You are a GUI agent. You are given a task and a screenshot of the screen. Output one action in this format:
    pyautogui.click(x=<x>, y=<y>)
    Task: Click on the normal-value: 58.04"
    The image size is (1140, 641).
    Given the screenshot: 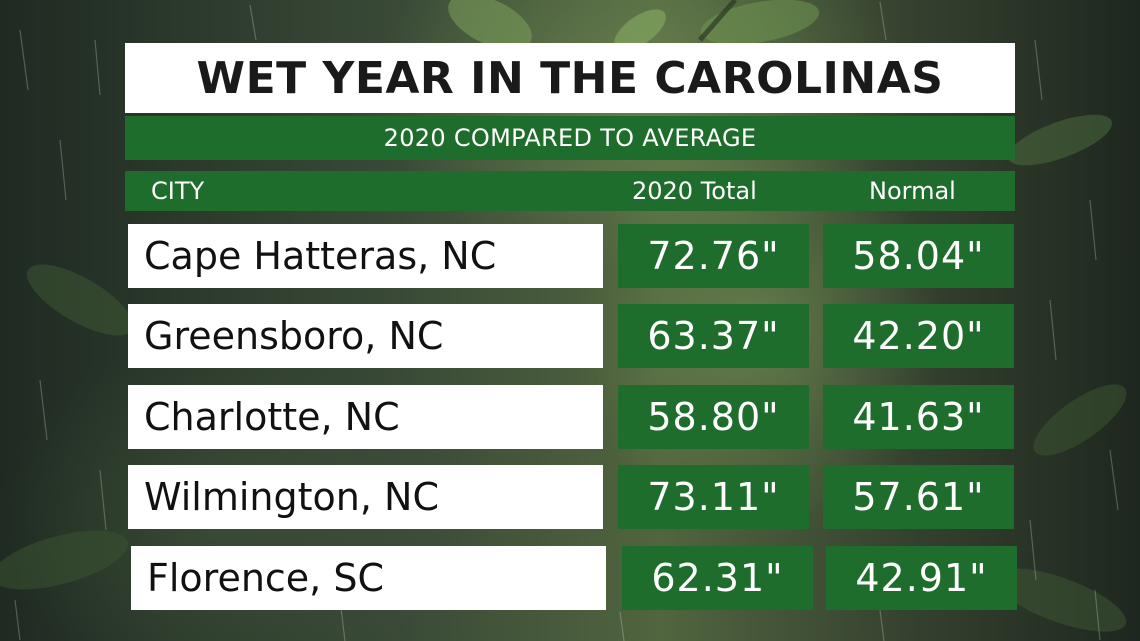 What is the action you would take?
    pyautogui.click(x=918, y=256)
    